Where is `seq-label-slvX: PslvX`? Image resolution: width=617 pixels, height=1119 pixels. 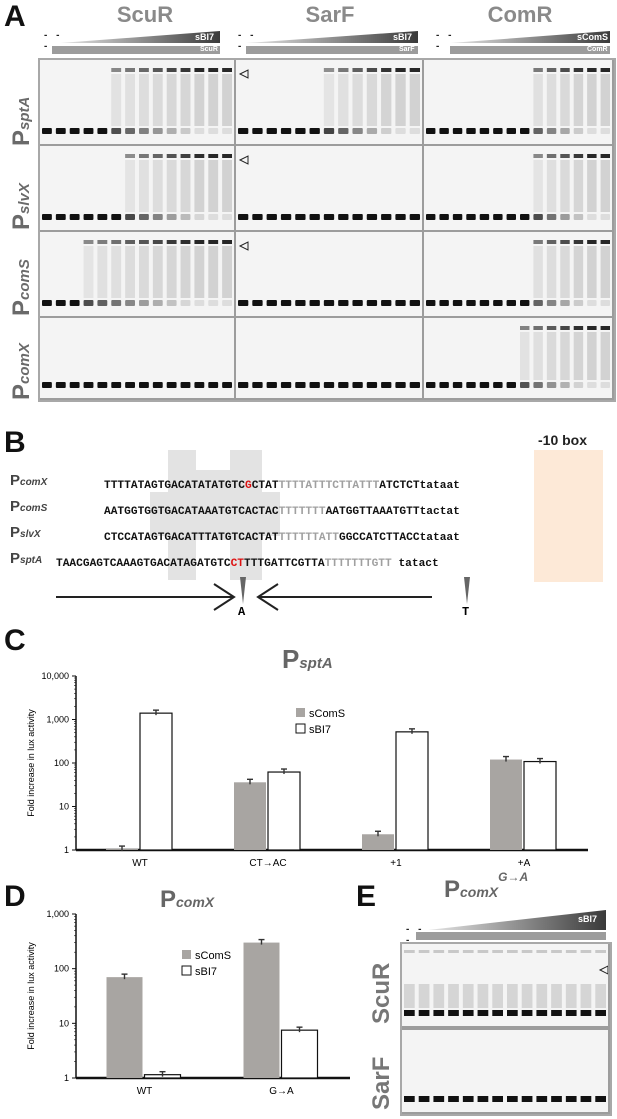 seq-label-slvX: PslvX is located at coordinates (25, 532).